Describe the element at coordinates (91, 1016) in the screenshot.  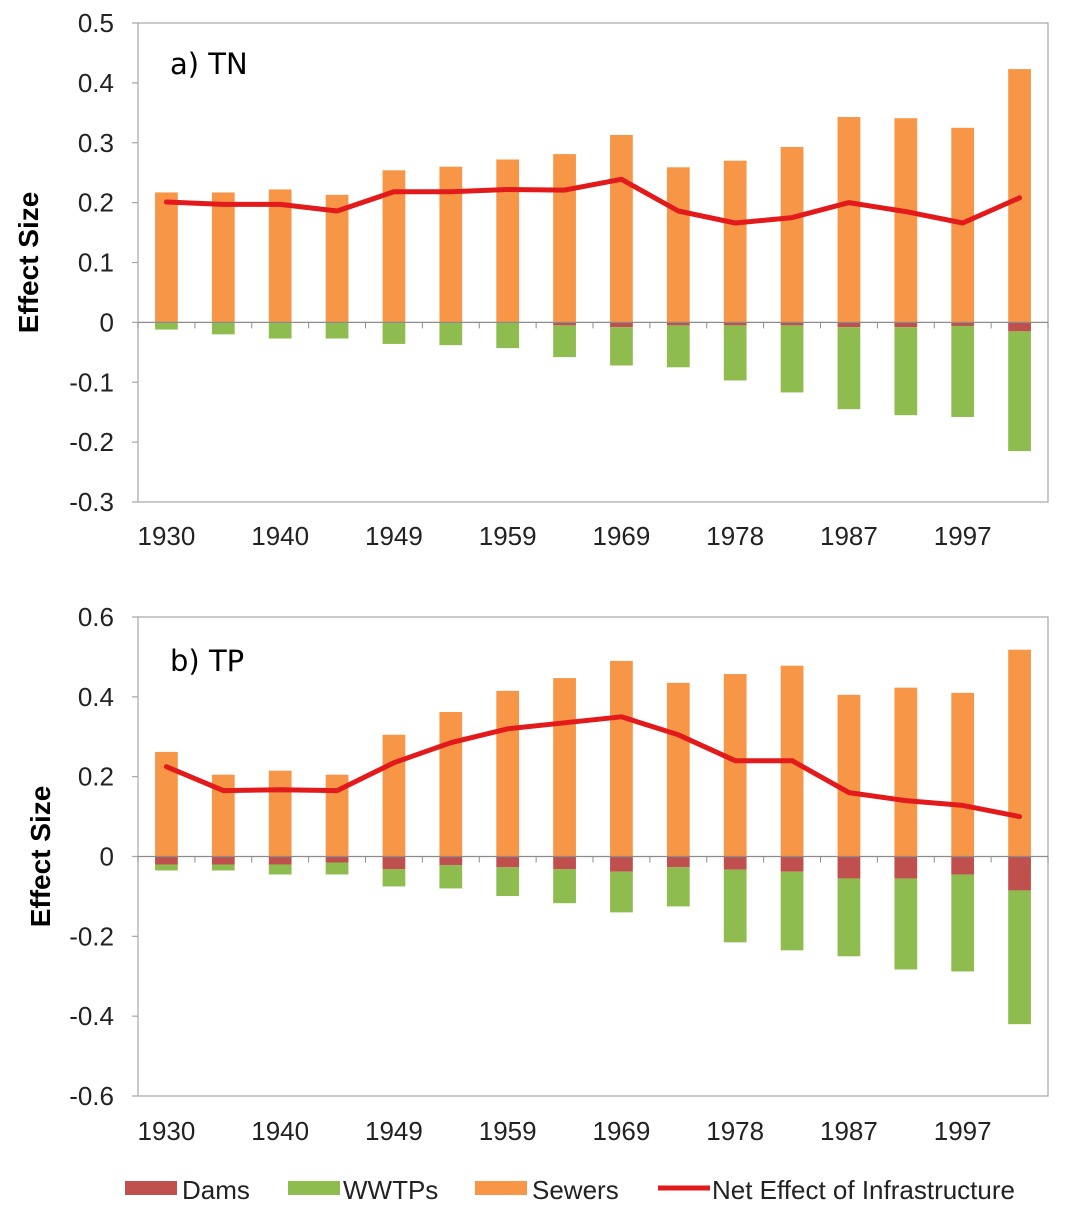
I see `y-tick-label: -0.4` at that location.